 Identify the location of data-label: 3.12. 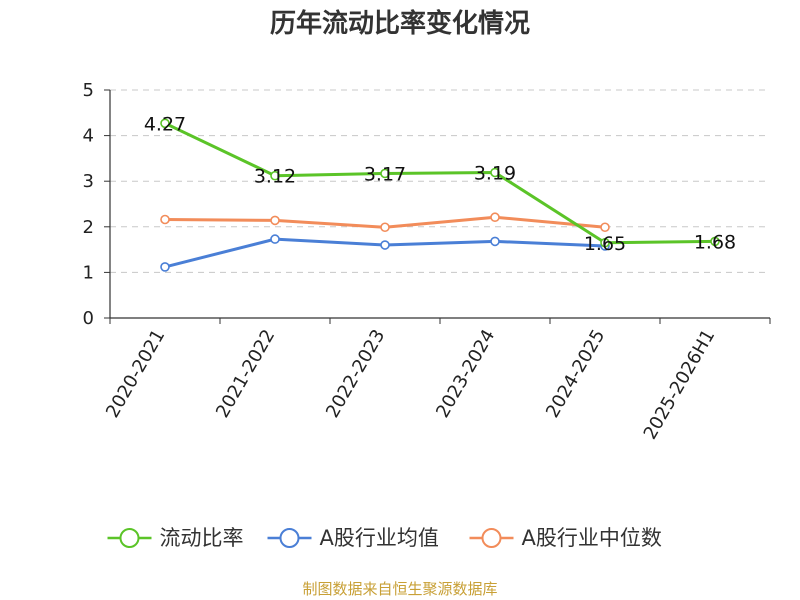
(275, 177).